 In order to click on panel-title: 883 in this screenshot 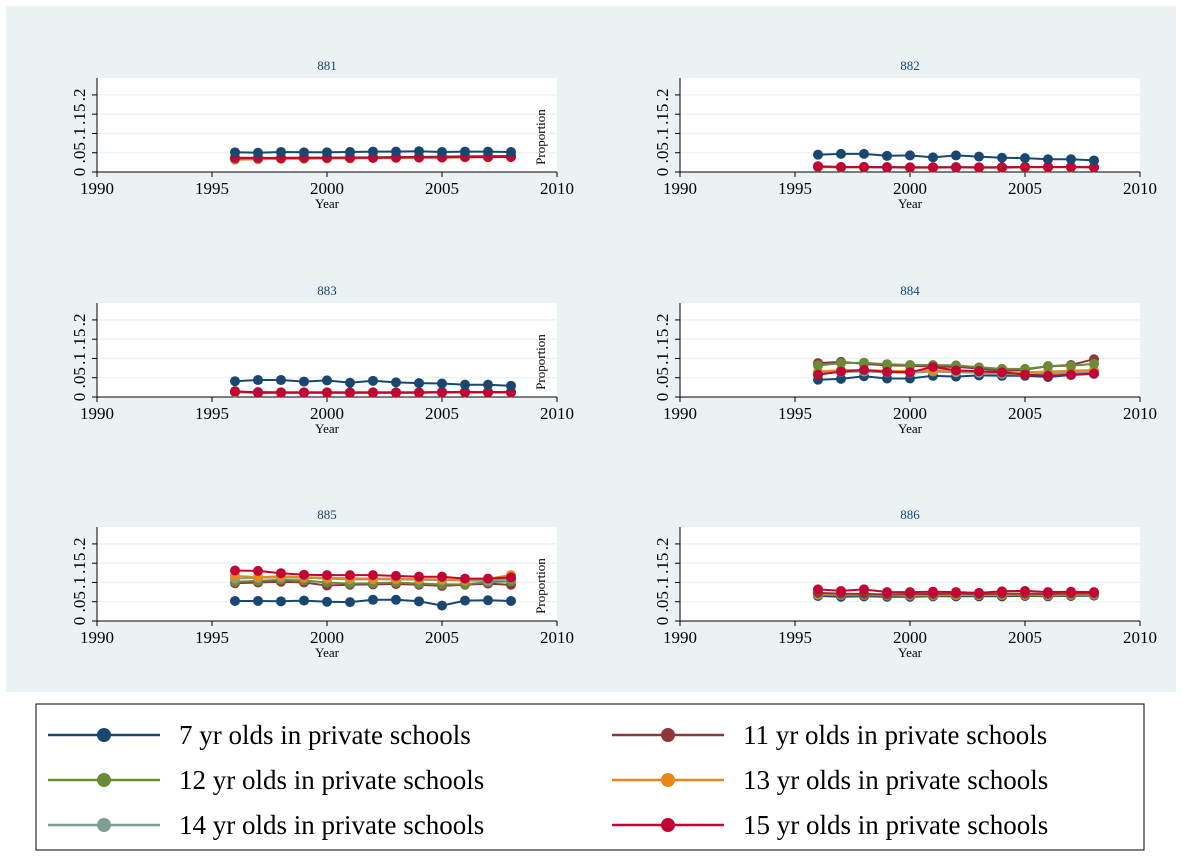, I will do `click(327, 290)`.